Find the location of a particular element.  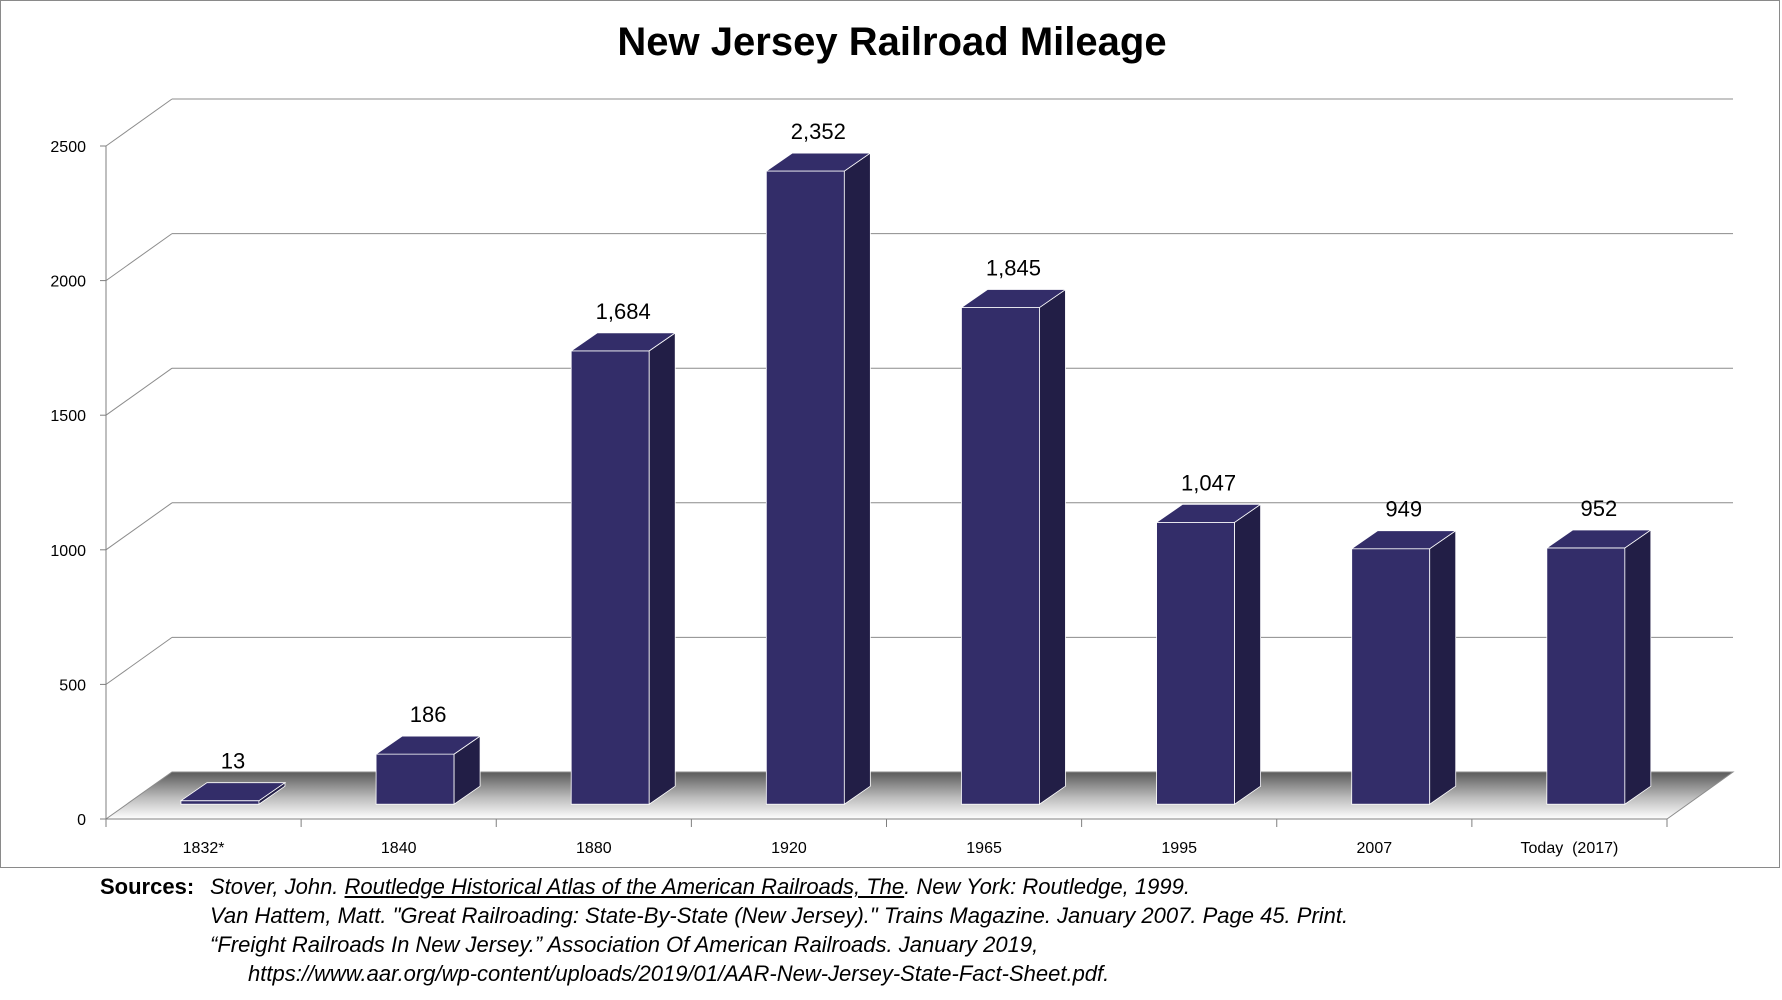

x-tick-label: 1840 is located at coordinates (399, 848).